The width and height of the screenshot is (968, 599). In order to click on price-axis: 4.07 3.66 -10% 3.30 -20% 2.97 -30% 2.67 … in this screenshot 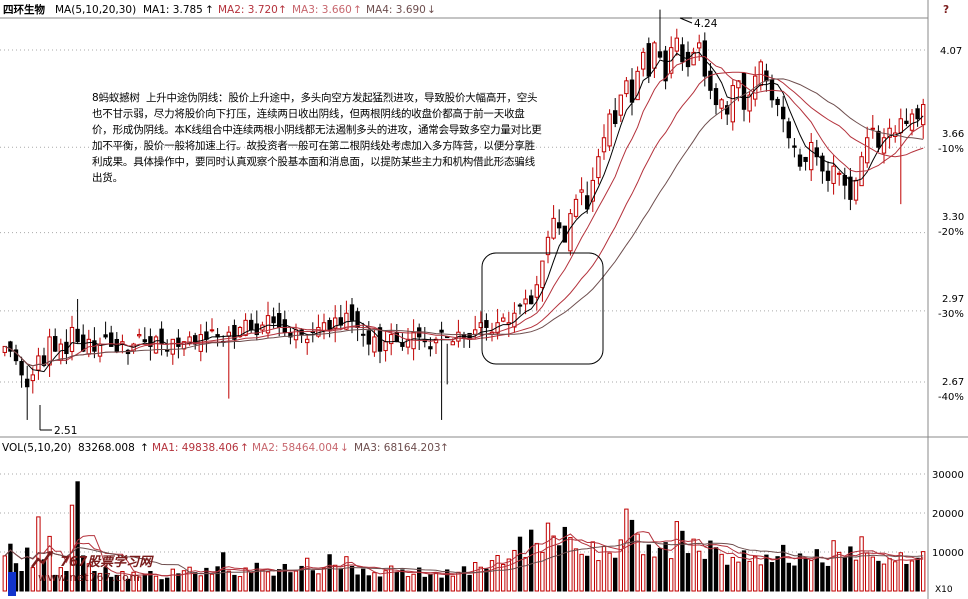, I will do `click(951, 224)`.